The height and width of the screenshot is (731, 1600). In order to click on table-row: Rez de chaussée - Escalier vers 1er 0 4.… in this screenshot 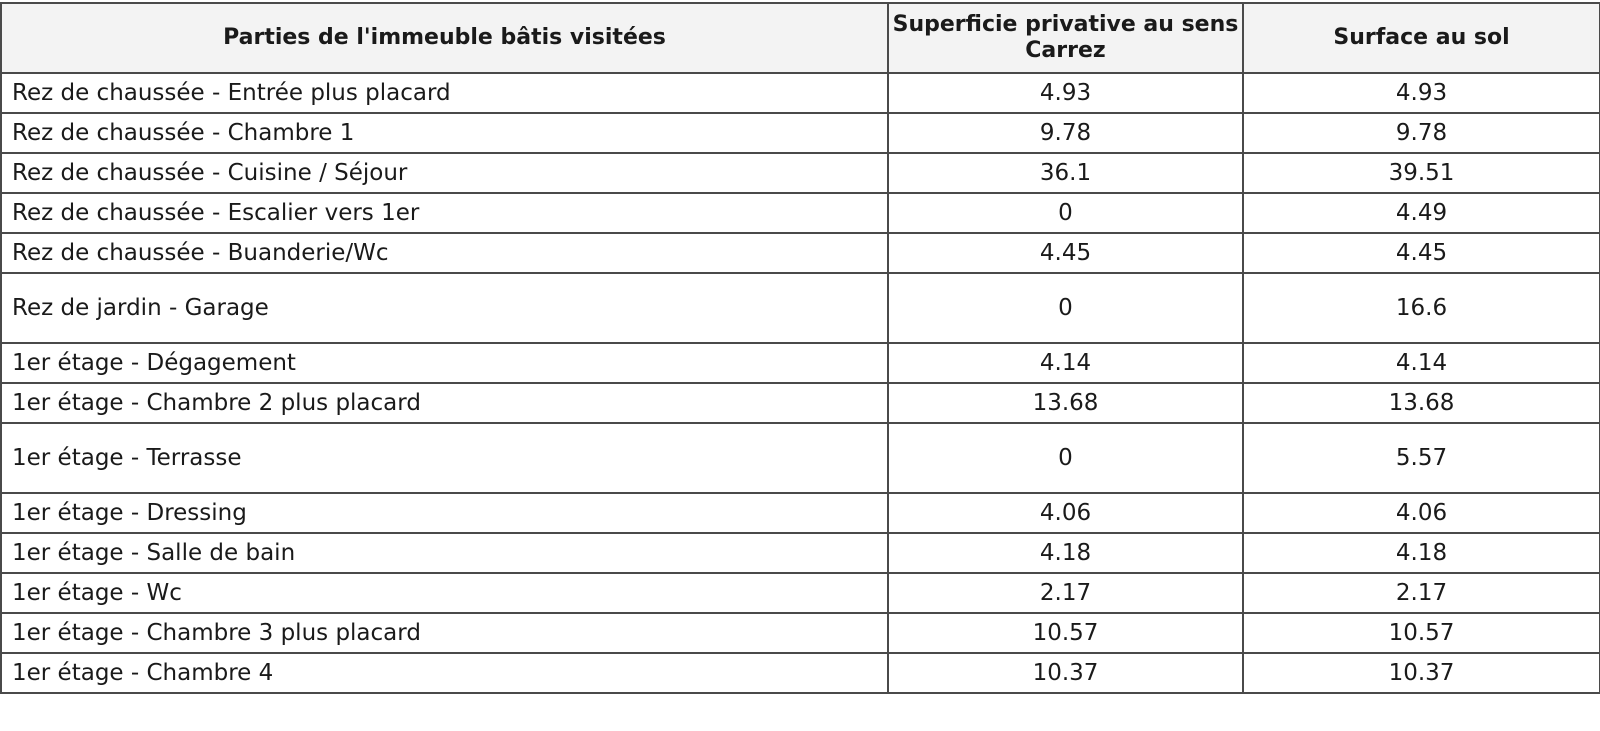, I will do `click(800, 213)`.